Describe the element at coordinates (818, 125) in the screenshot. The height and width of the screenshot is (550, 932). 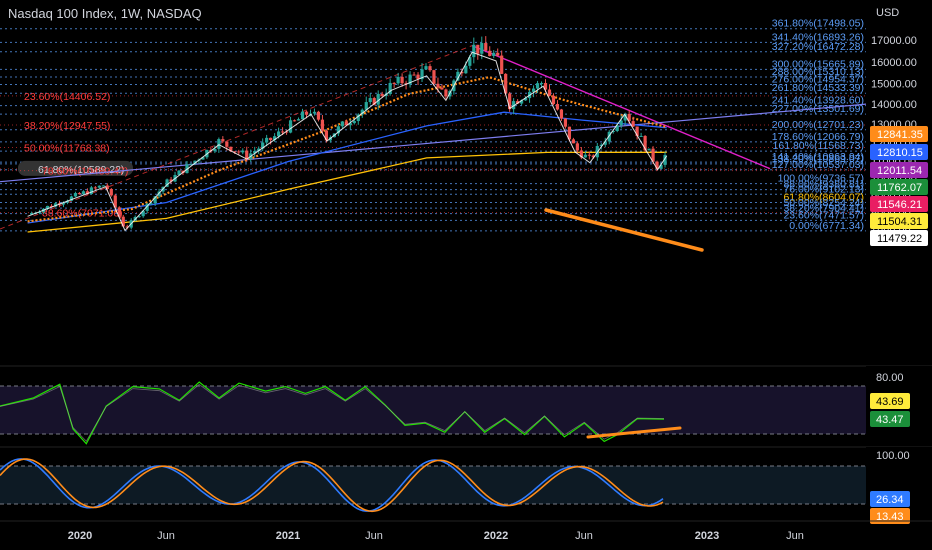
I see `fib-ext-label: 200.00%(12701.23)` at that location.